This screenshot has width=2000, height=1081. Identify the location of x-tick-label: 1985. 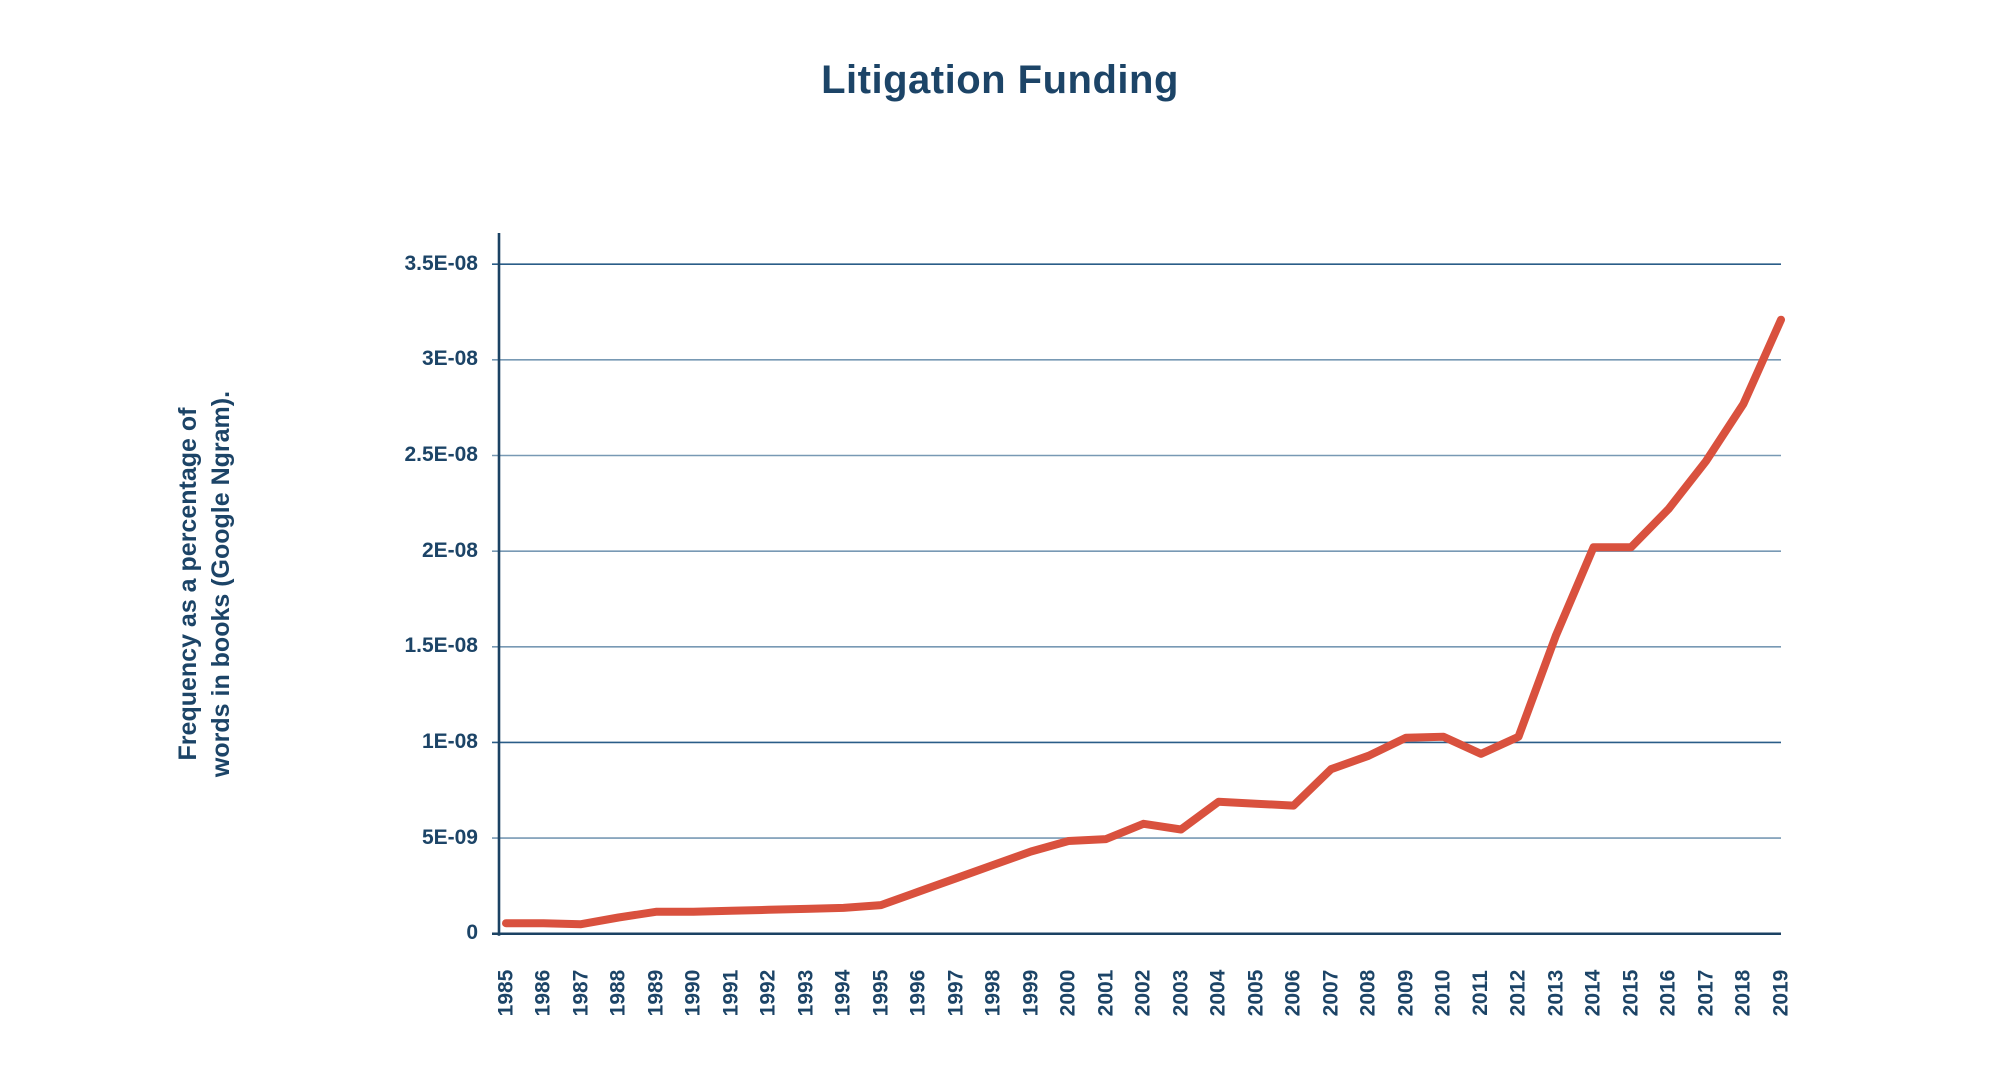
(506, 993).